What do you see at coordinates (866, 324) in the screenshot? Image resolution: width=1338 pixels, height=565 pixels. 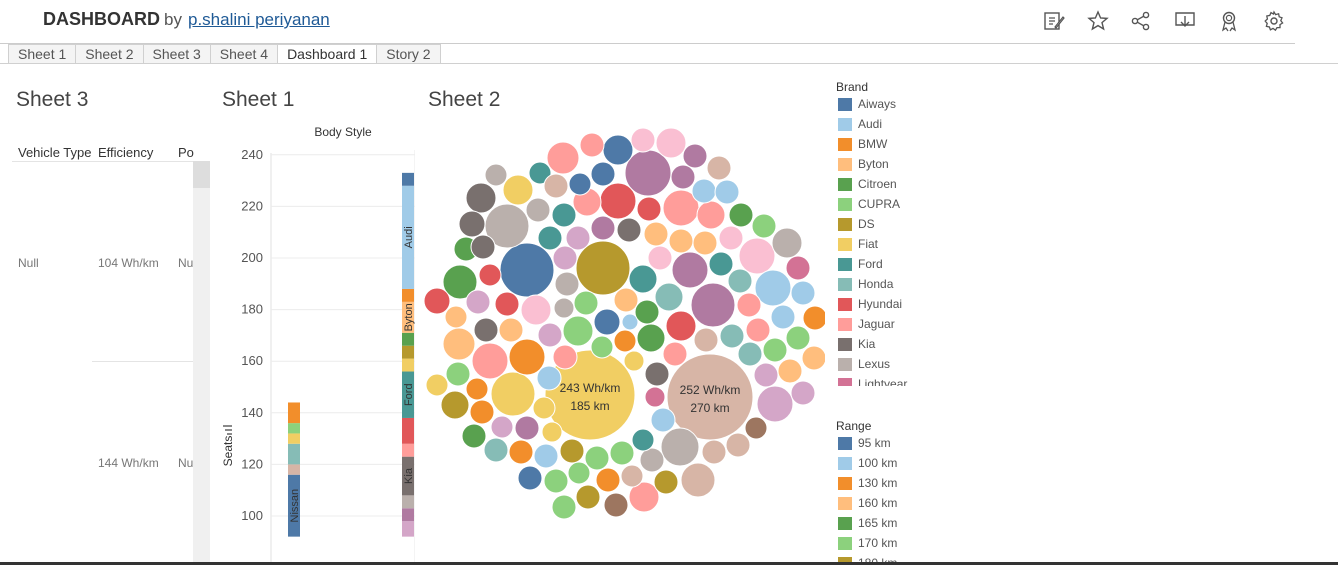 I see `legend-item: Jaguar` at bounding box center [866, 324].